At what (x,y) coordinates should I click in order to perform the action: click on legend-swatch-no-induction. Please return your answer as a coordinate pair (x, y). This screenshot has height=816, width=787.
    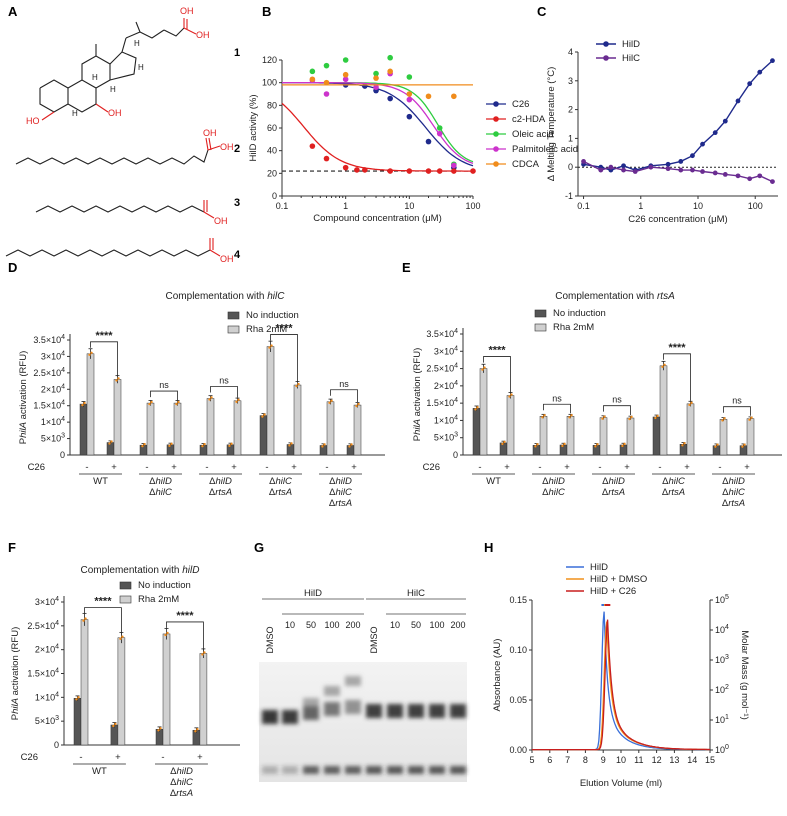
    Looking at the image, I should click on (540, 313).